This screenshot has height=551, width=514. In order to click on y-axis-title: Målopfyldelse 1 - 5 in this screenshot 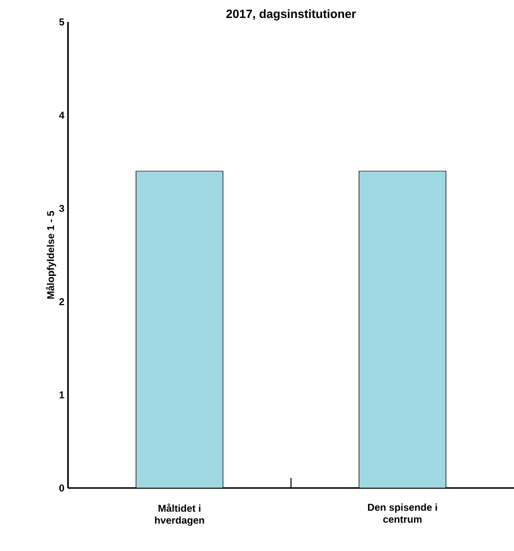, I will do `click(51, 254)`.